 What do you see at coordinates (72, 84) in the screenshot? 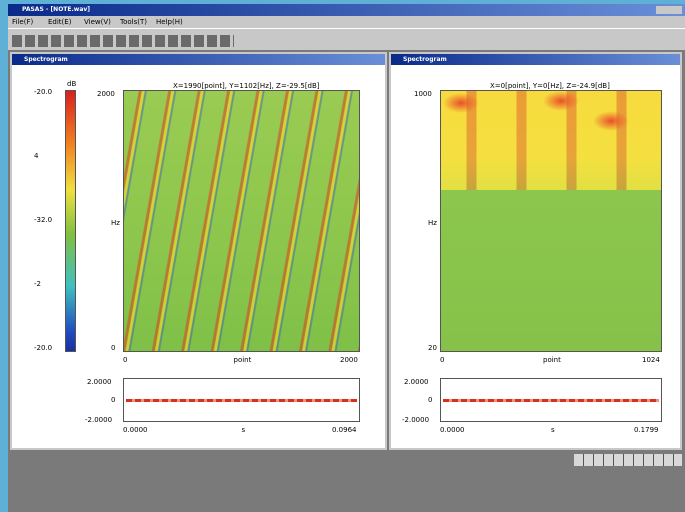
I see `colorbar-unit: dB` at bounding box center [72, 84].